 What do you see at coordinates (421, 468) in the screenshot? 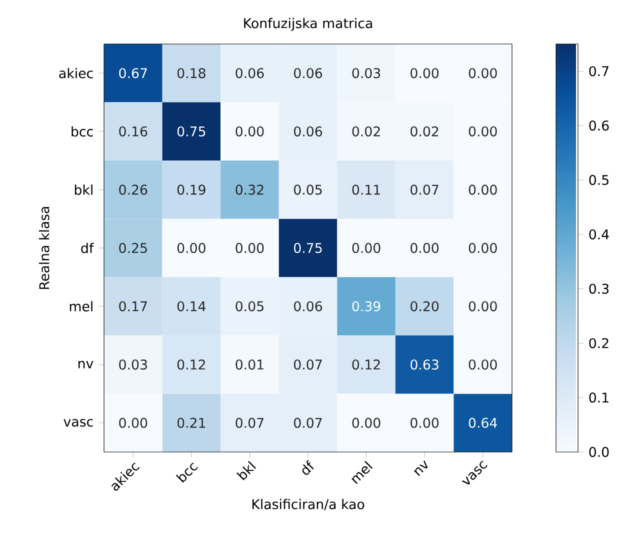
I see `x-tick-label: nv` at bounding box center [421, 468].